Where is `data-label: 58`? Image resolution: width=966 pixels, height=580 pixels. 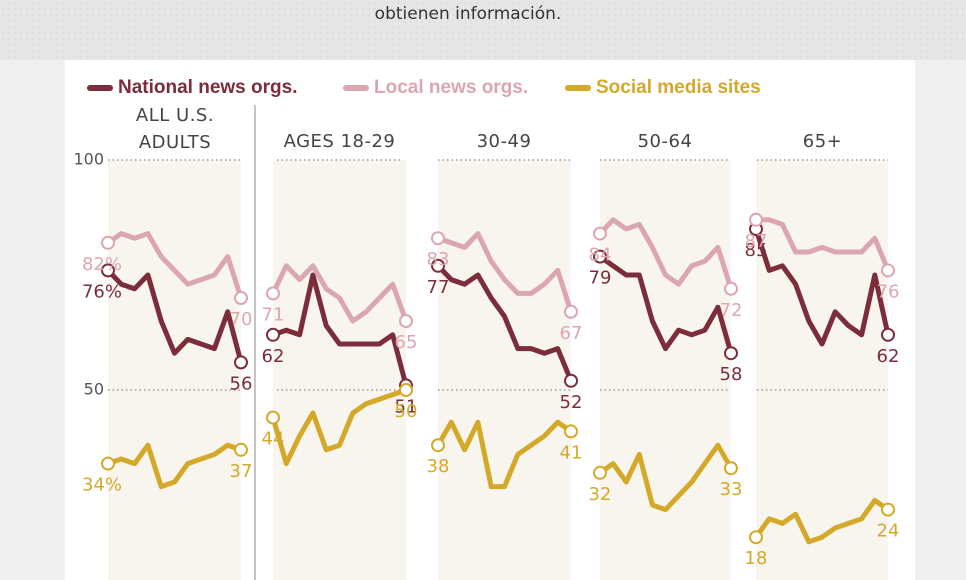
data-label: 58 is located at coordinates (731, 374).